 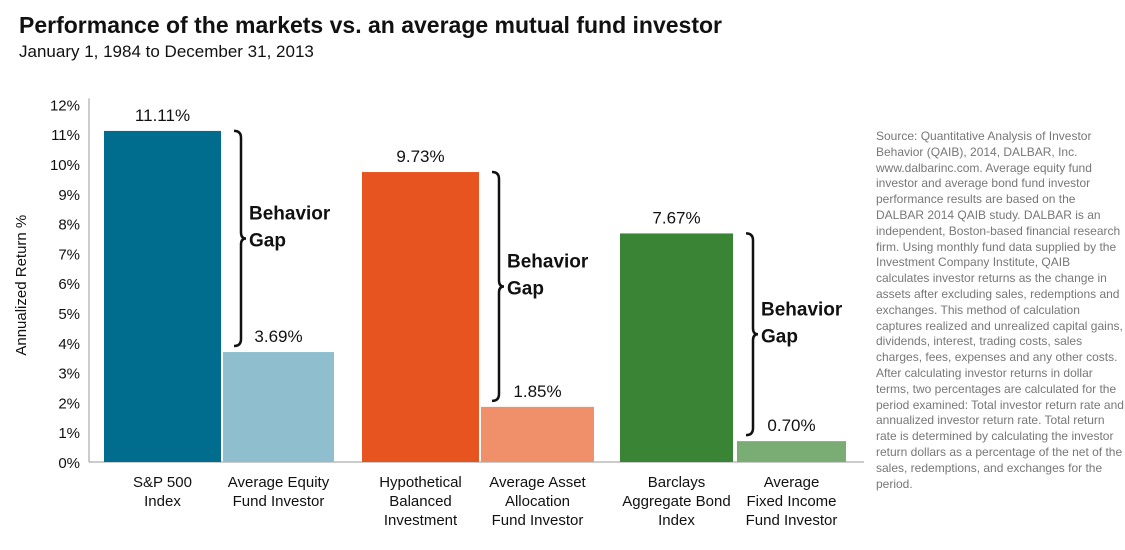 What do you see at coordinates (791, 501) in the screenshot?
I see `category-label: Fixed Income` at bounding box center [791, 501].